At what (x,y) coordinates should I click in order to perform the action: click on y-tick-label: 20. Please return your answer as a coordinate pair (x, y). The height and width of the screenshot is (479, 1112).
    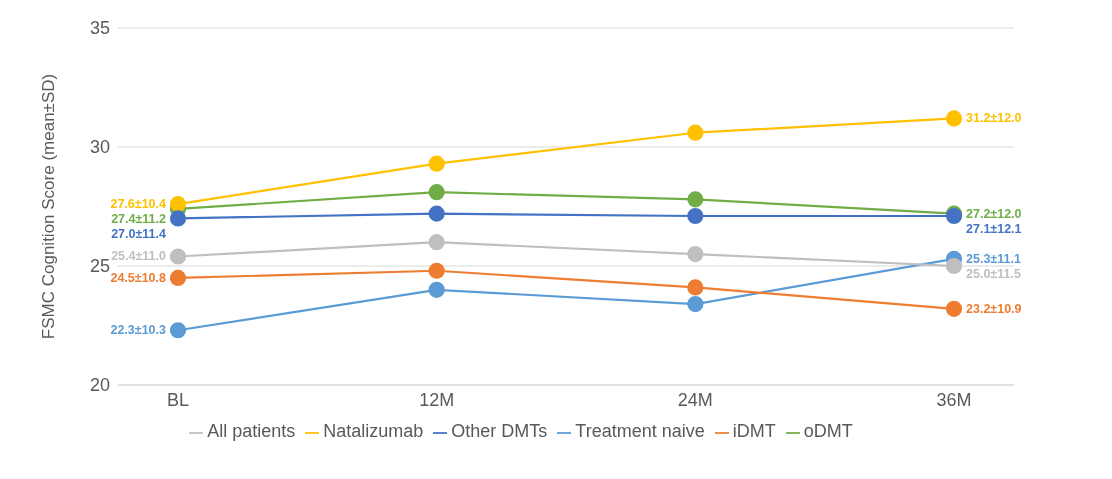
    Looking at the image, I should click on (99, 385).